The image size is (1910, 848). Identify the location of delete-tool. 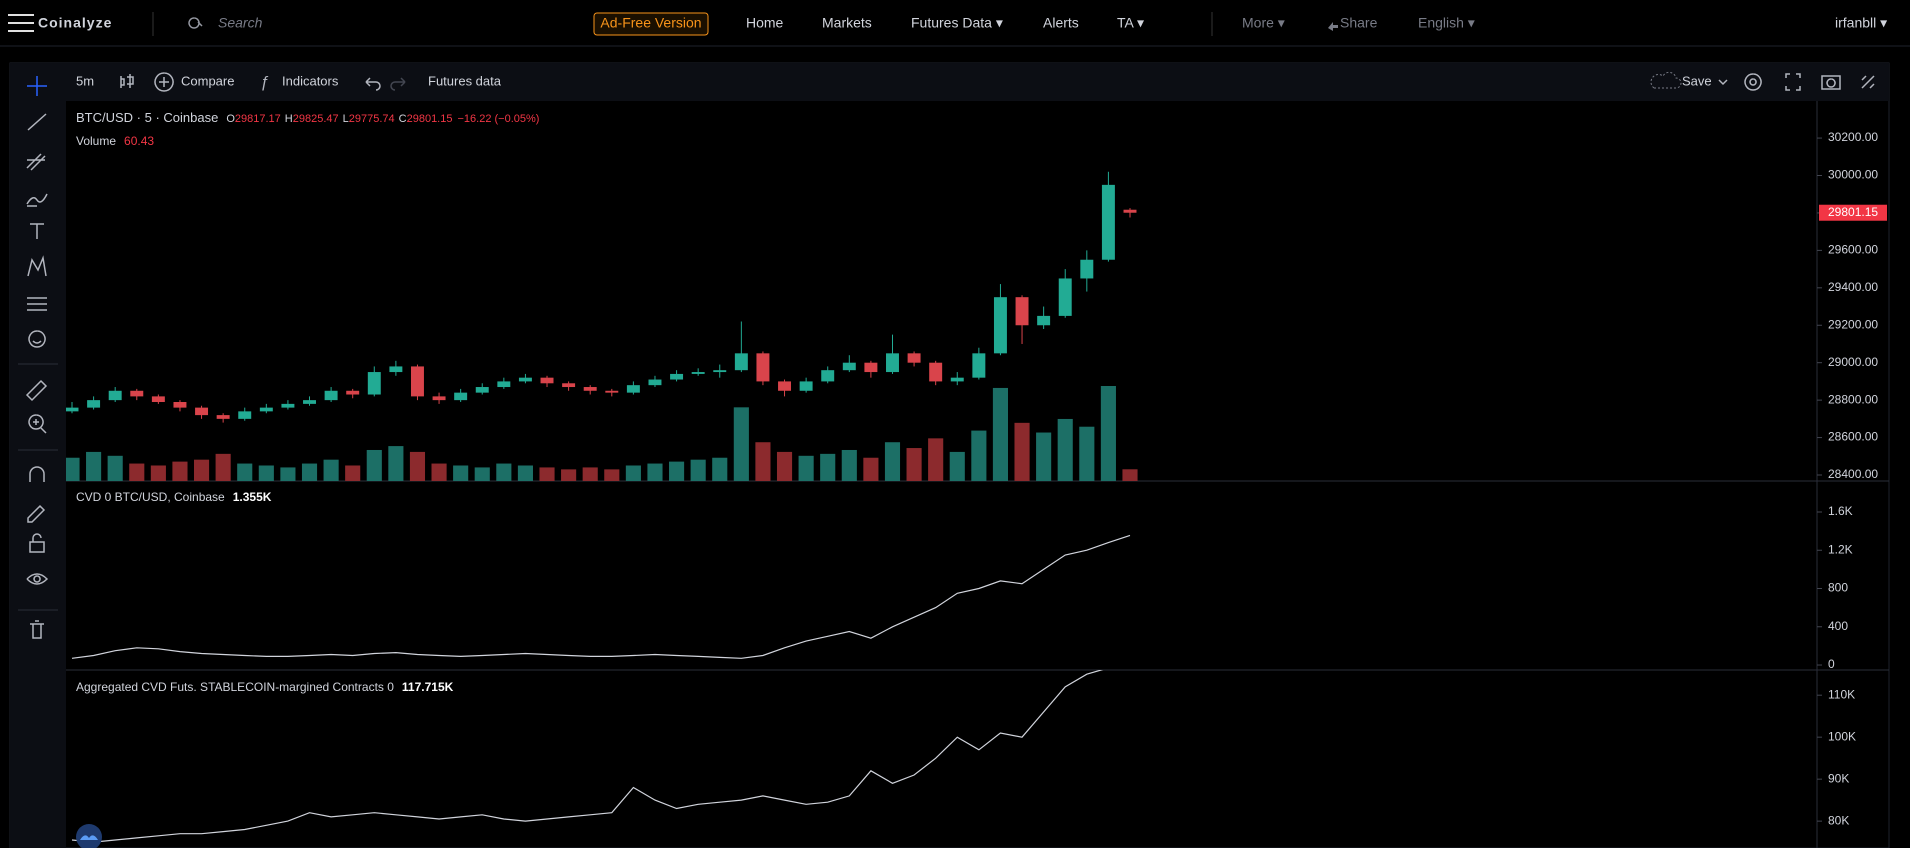
(37, 629).